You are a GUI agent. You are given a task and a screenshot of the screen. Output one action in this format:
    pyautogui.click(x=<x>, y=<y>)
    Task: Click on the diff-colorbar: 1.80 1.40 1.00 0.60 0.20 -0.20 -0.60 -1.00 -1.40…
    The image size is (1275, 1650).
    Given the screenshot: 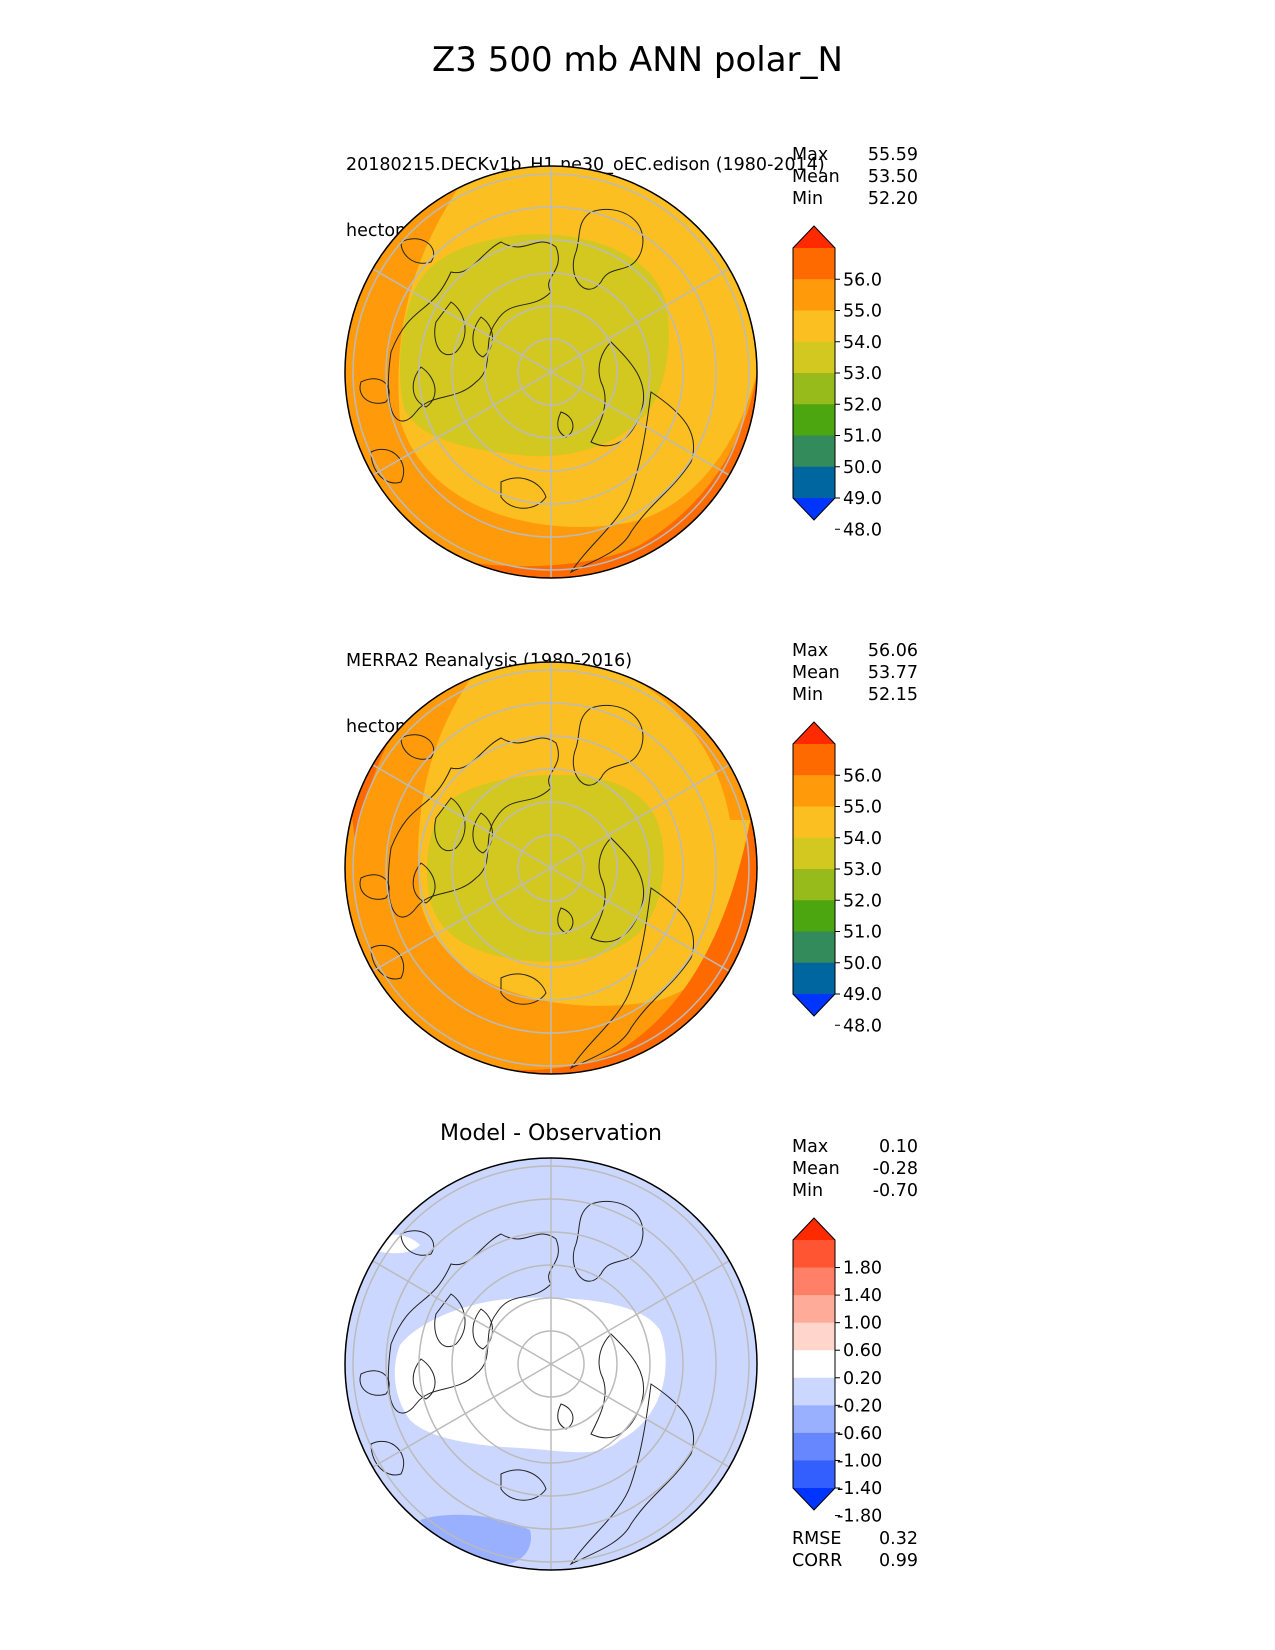 What is the action you would take?
    pyautogui.click(x=837, y=1372)
    